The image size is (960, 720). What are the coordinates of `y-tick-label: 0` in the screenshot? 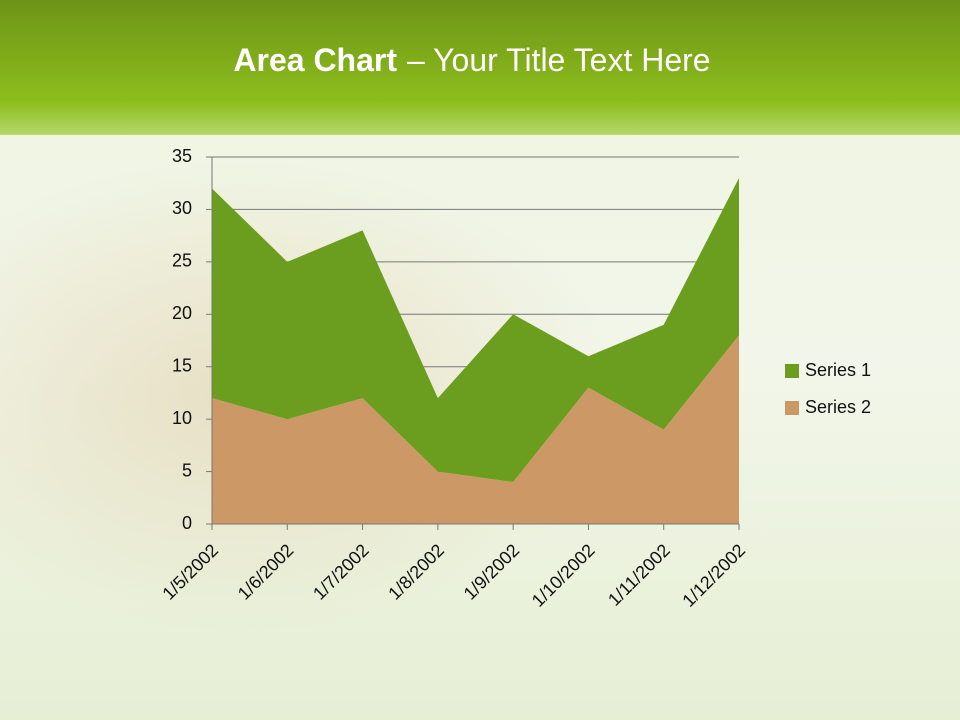 It's located at (187, 523).